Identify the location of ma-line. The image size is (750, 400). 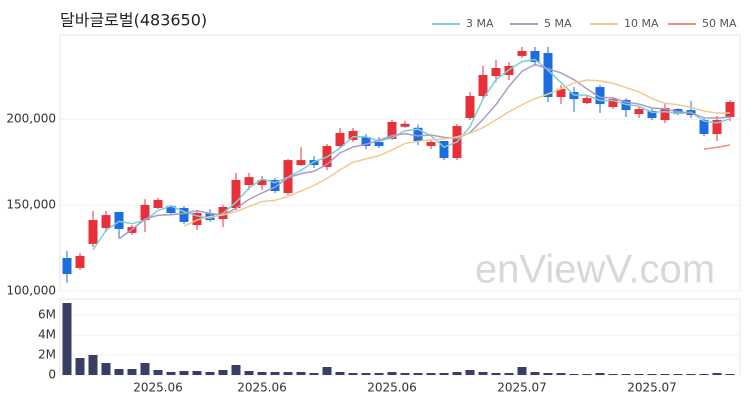
(717, 147).